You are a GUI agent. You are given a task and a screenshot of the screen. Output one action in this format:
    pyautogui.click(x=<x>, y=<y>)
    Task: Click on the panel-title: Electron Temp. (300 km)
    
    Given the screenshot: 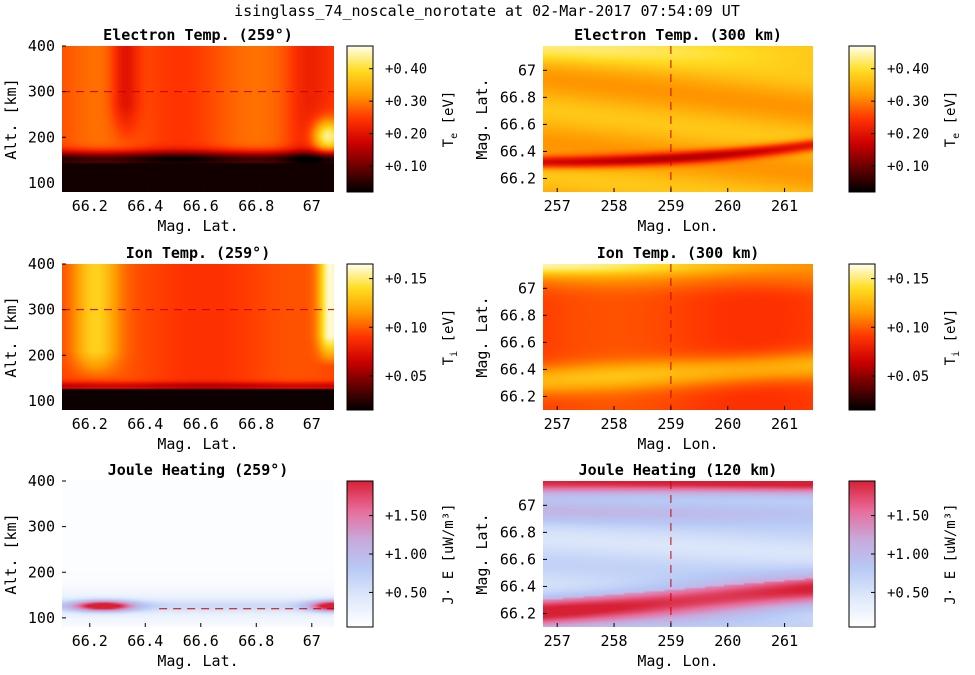 What is the action you would take?
    pyautogui.click(x=678, y=35)
    